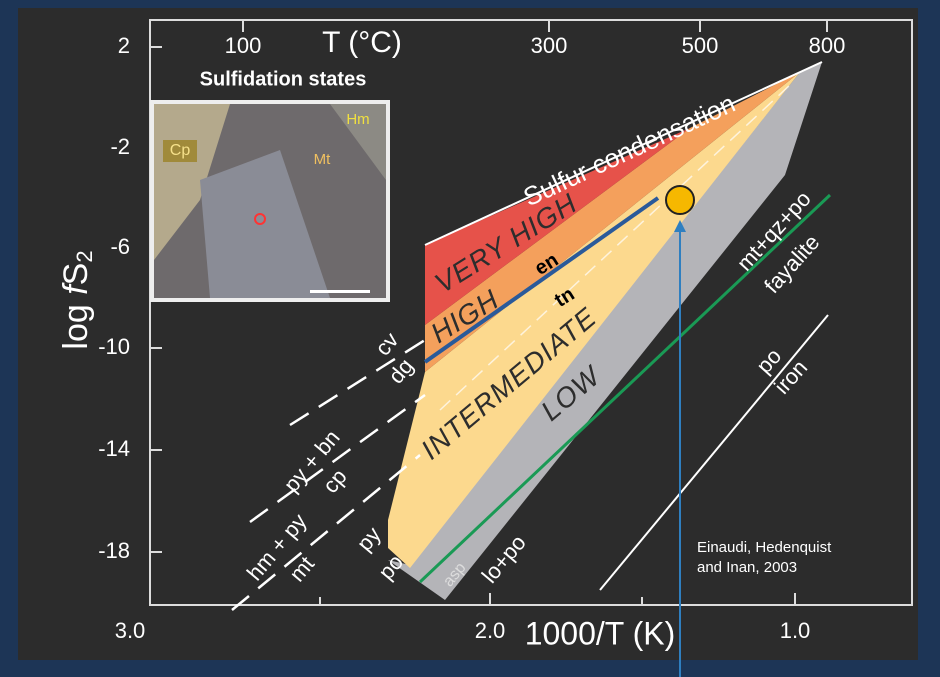  I want to click on top-tick-label: 500, so click(700, 45).